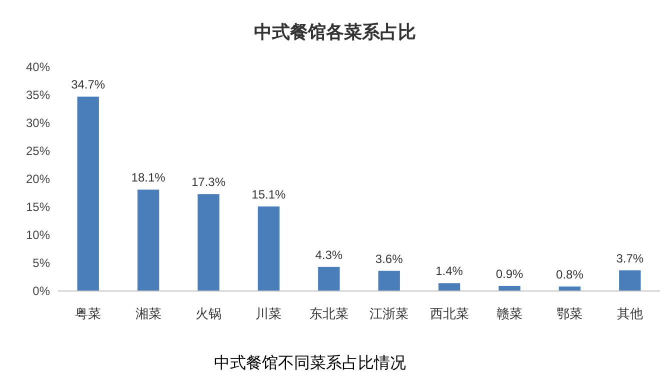 The image size is (668, 381). Describe the element at coordinates (630, 258) in the screenshot. I see `data-label: 3.7%` at that location.